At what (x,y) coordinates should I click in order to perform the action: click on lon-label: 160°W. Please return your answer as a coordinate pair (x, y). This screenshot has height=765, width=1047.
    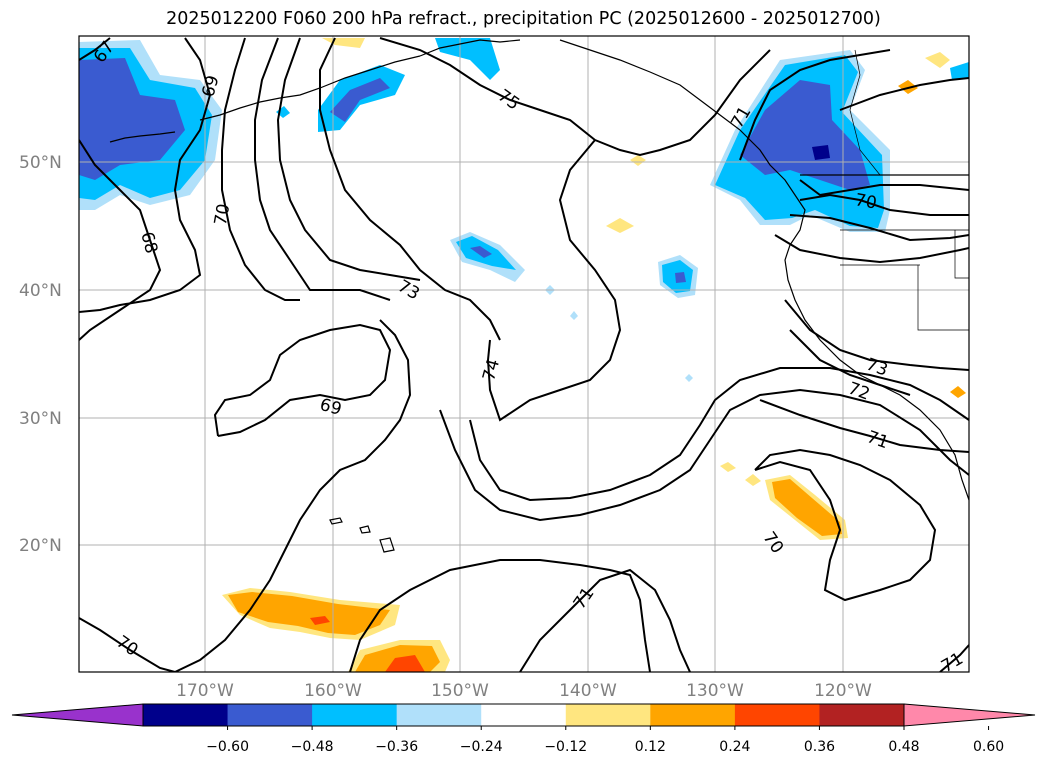
    Looking at the image, I should click on (333, 691).